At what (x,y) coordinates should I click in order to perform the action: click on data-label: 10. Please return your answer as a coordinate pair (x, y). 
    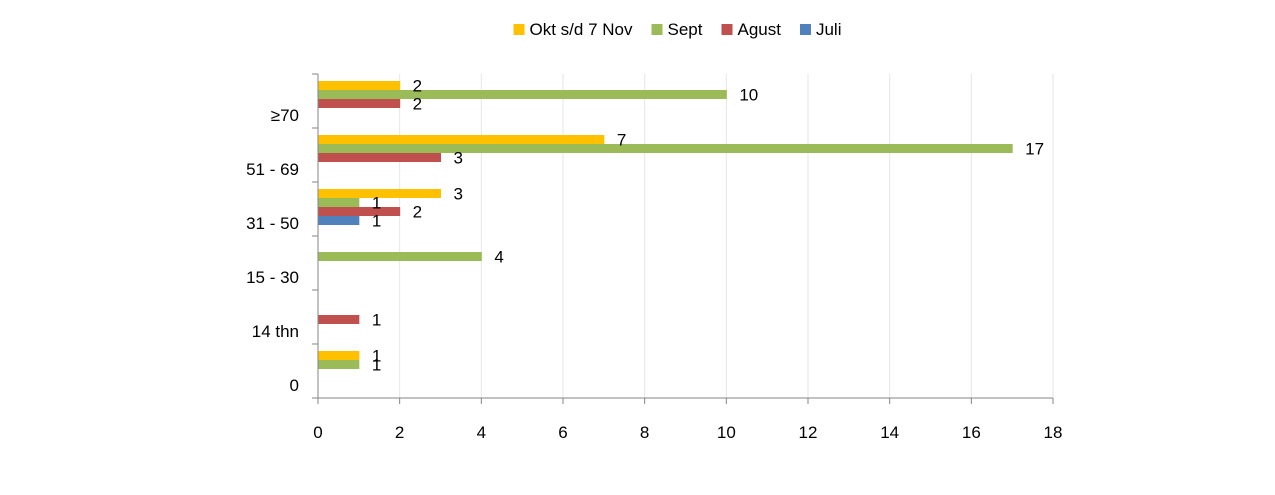
    Looking at the image, I should click on (748, 95).